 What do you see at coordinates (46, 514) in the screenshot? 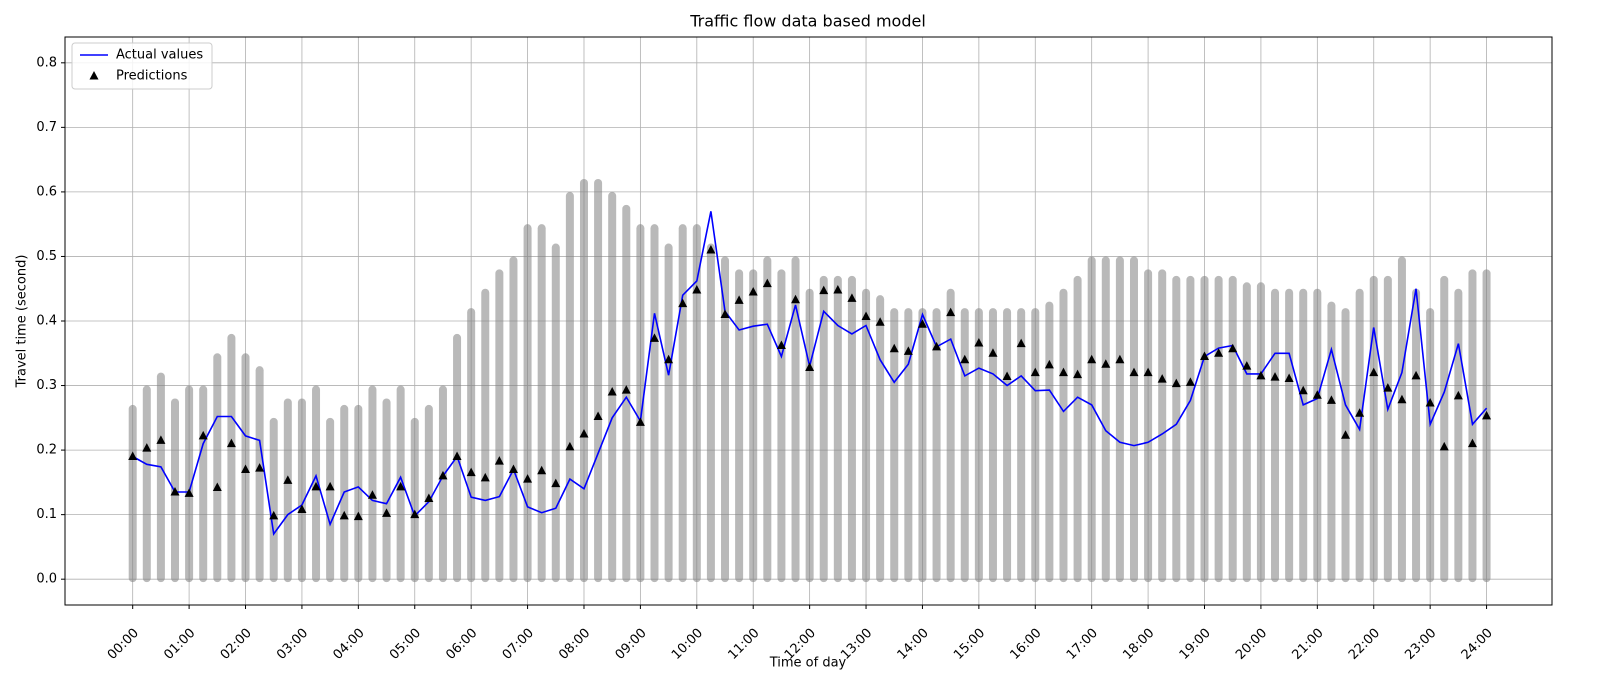
I see `y-tick-label: 0.1` at bounding box center [46, 514].